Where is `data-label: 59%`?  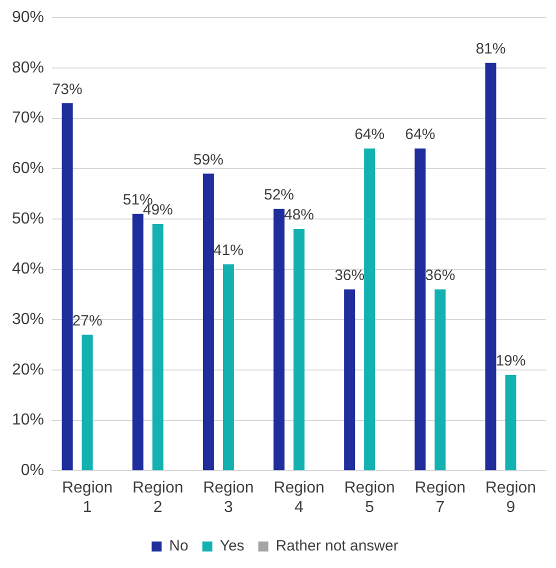
data-label: 59% is located at coordinates (208, 159).